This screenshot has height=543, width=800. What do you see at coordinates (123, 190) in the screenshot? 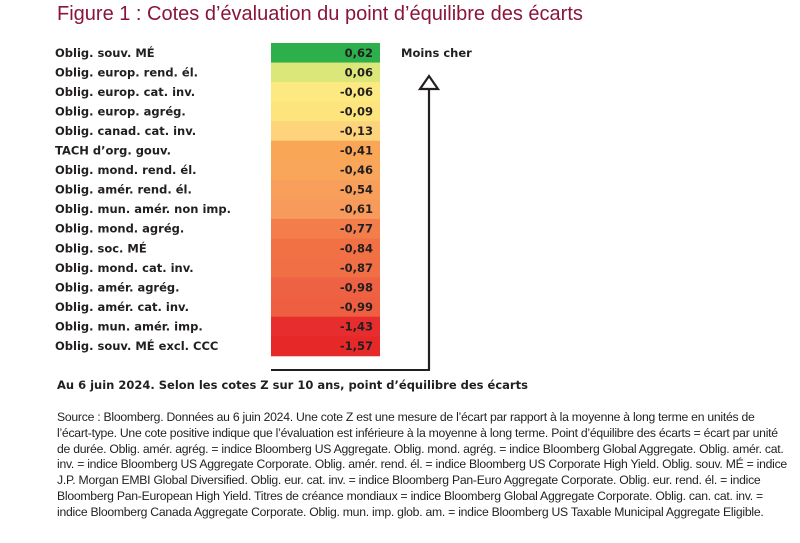
I see `row-label: Oblig. amér. rend. él.` at bounding box center [123, 190].